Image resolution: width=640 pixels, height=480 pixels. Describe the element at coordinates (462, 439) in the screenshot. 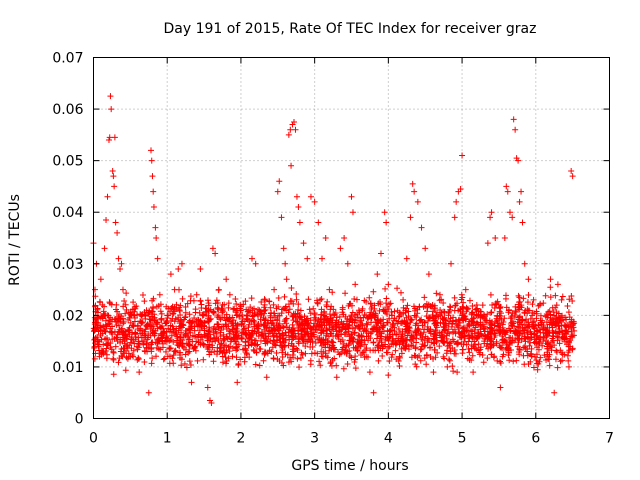

I see `x-tick-label: 5` at that location.